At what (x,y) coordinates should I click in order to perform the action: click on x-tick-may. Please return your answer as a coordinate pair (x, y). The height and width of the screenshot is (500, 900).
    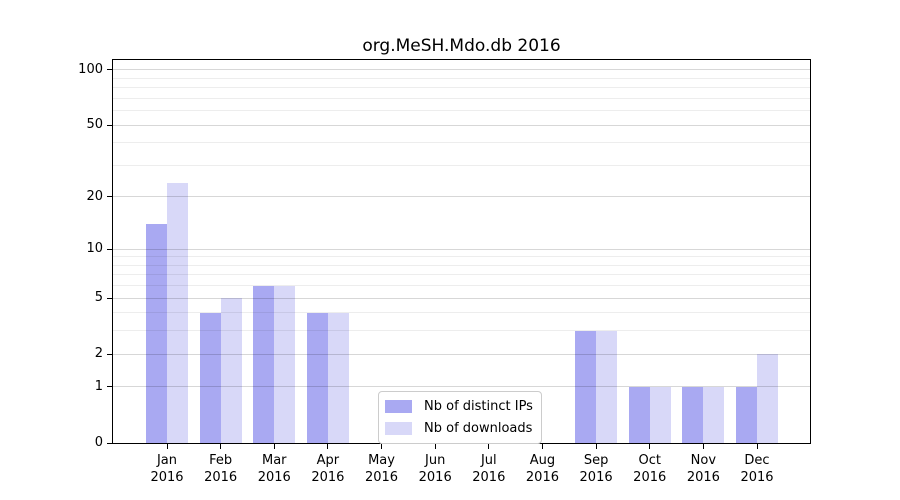
    Looking at the image, I should click on (382, 446).